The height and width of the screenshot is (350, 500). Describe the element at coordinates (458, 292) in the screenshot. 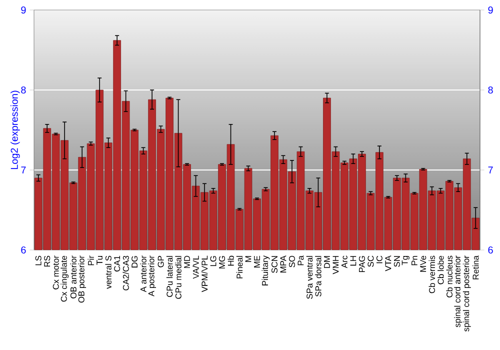

I see `x-tick-label: spinal cord anterior` at that location.